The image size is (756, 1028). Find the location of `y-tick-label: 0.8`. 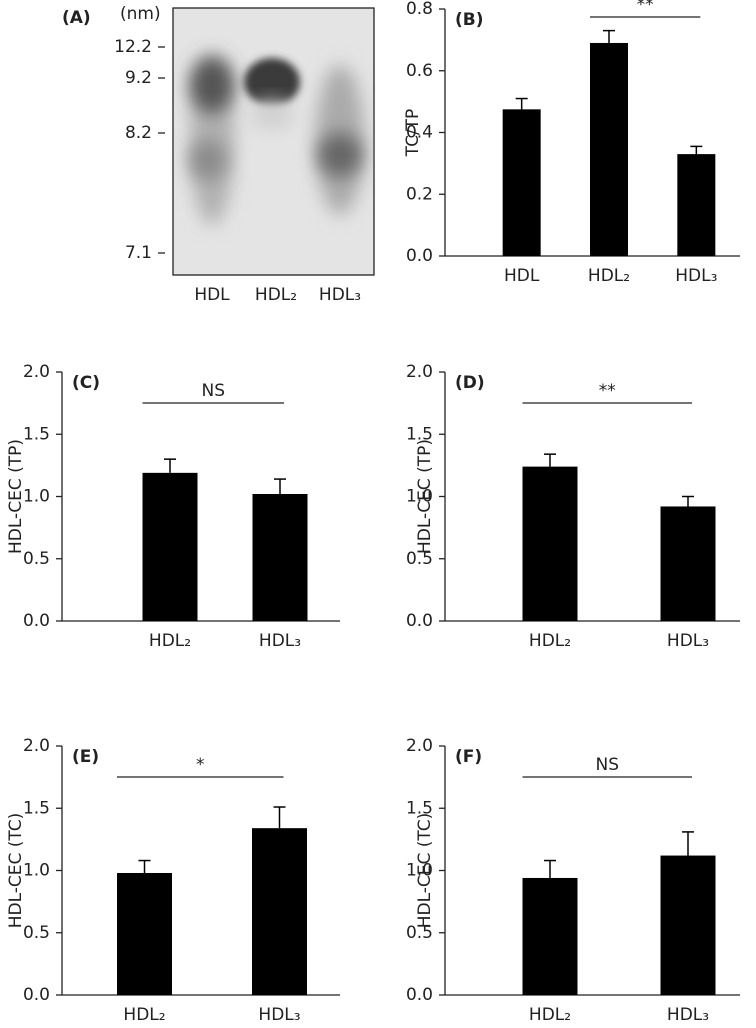

y-tick-label: 0.8 is located at coordinates (419, 9).